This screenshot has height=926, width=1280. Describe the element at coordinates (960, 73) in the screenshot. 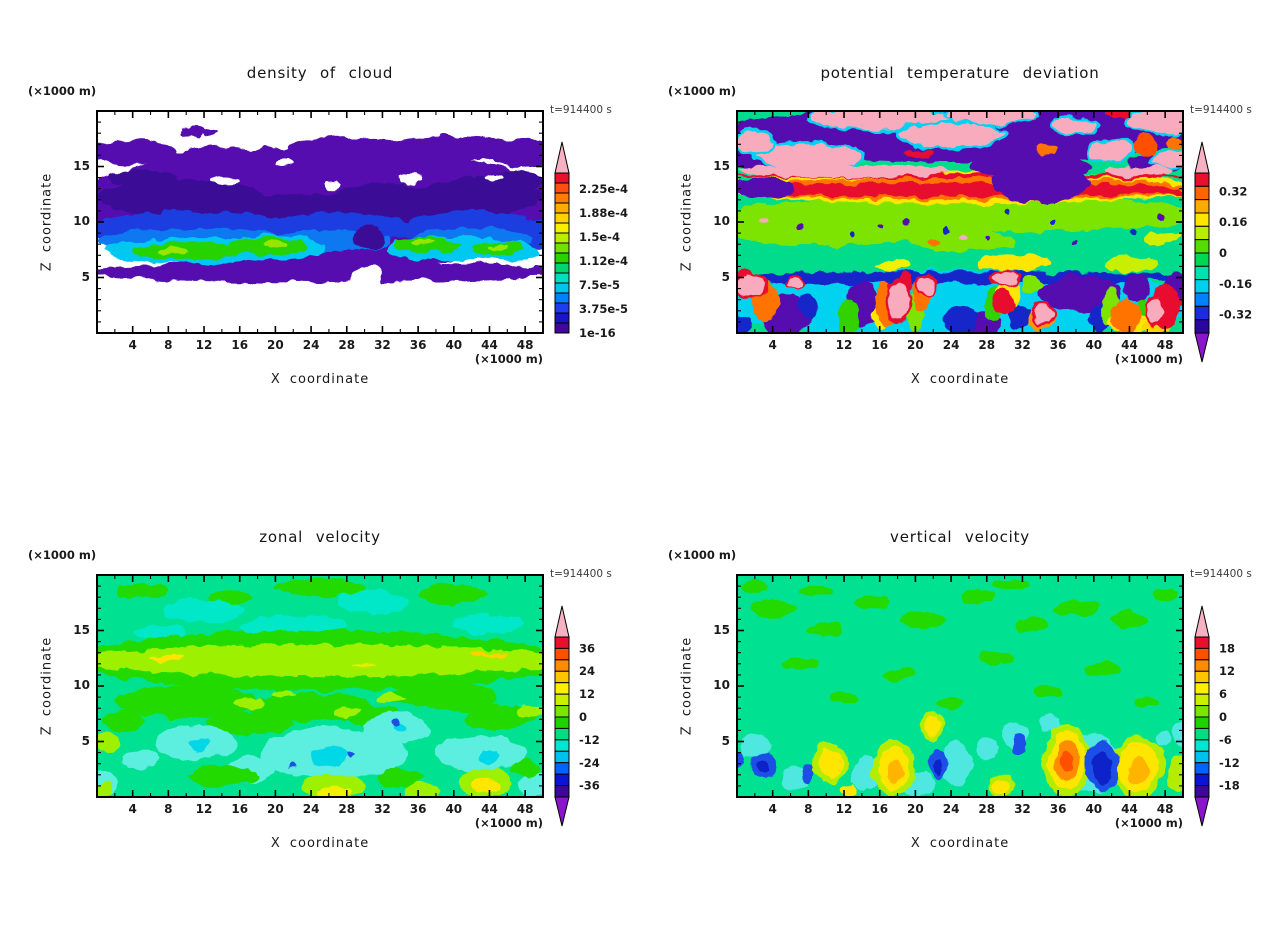

I see `chart-title: potential temperature deviation` at that location.